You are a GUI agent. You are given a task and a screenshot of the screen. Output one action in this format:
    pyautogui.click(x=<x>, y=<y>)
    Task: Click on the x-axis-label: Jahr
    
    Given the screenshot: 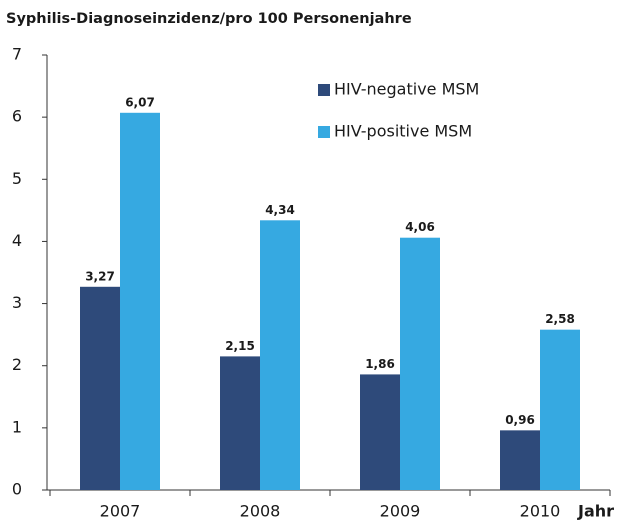 What is the action you would take?
    pyautogui.click(x=595, y=511)
    